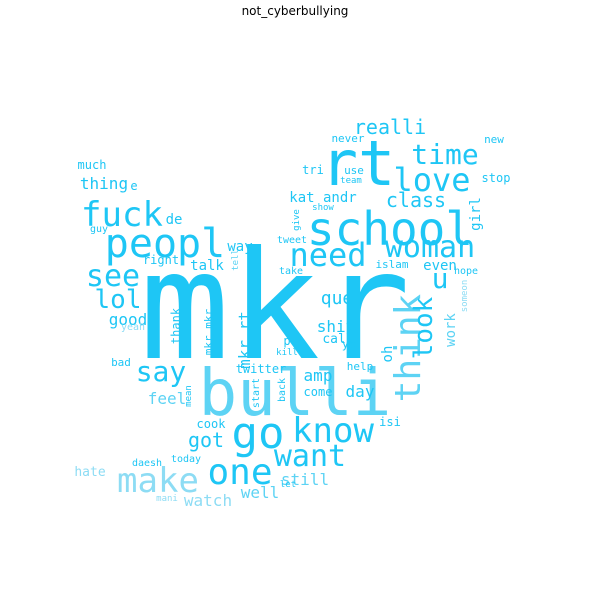 This screenshot has width=590, height=606. What do you see at coordinates (174, 220) in the screenshot?
I see `cloud-word: de` at bounding box center [174, 220].